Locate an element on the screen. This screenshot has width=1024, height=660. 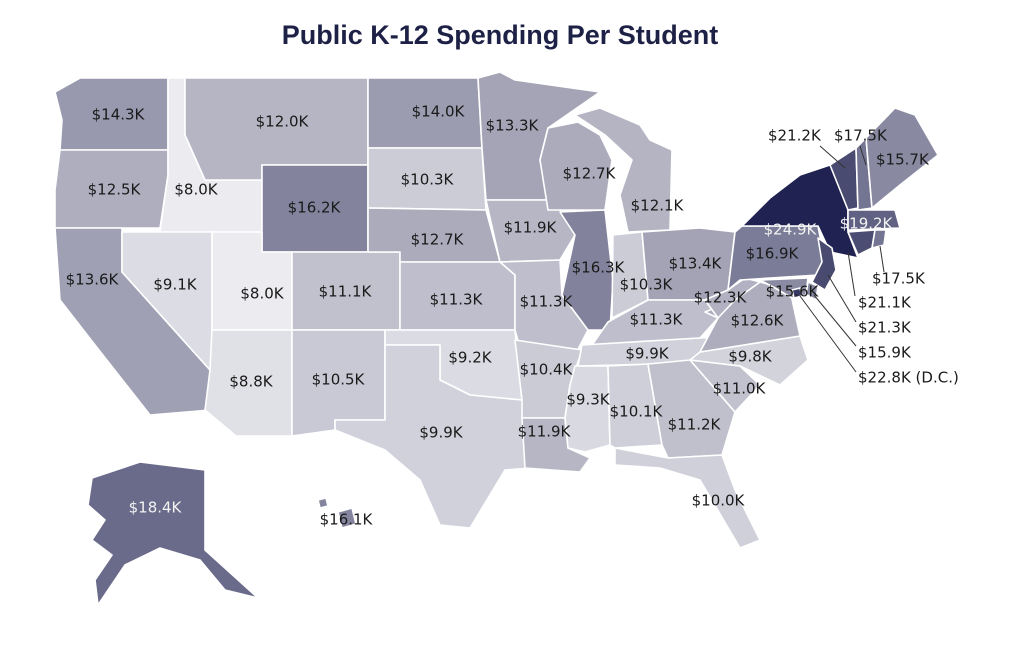
label-PA: $16.9K is located at coordinates (773, 254).